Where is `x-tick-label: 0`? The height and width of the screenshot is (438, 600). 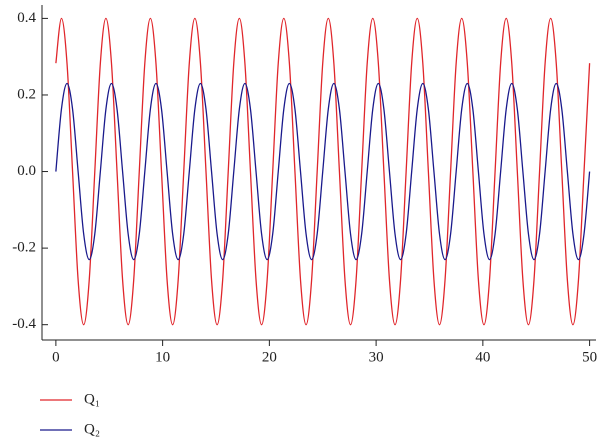
x-tick-label: 0 is located at coordinates (56, 357).